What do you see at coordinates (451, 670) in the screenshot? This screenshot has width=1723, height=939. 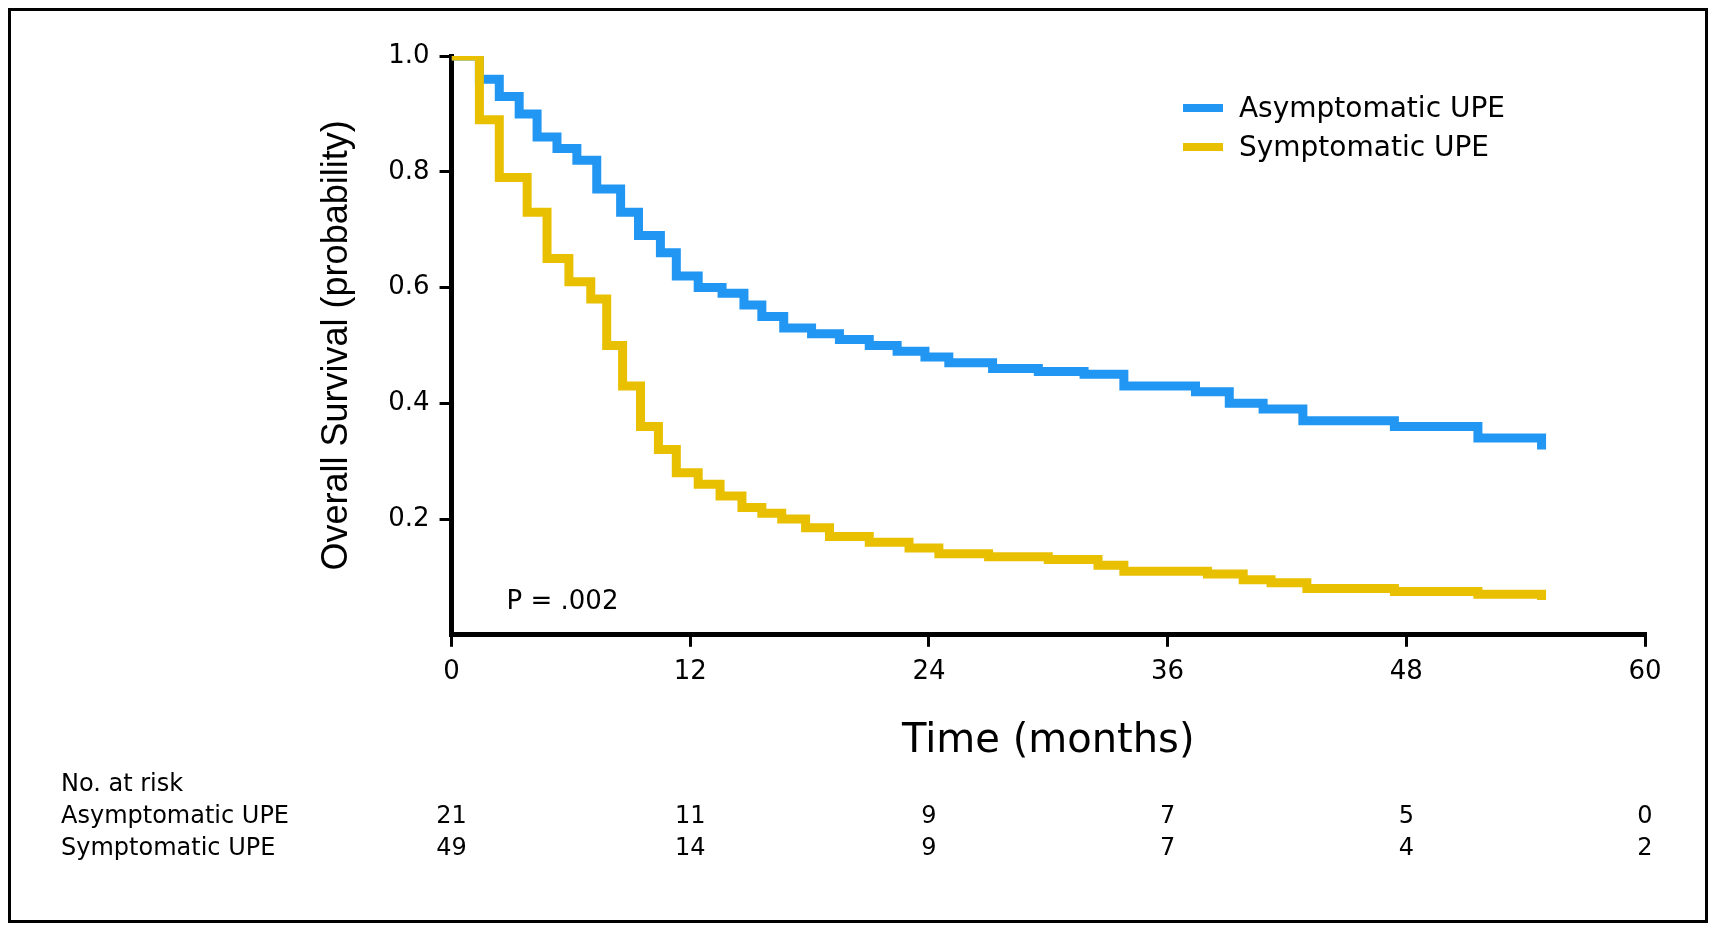 I see `x-tick-label: 0` at bounding box center [451, 670].